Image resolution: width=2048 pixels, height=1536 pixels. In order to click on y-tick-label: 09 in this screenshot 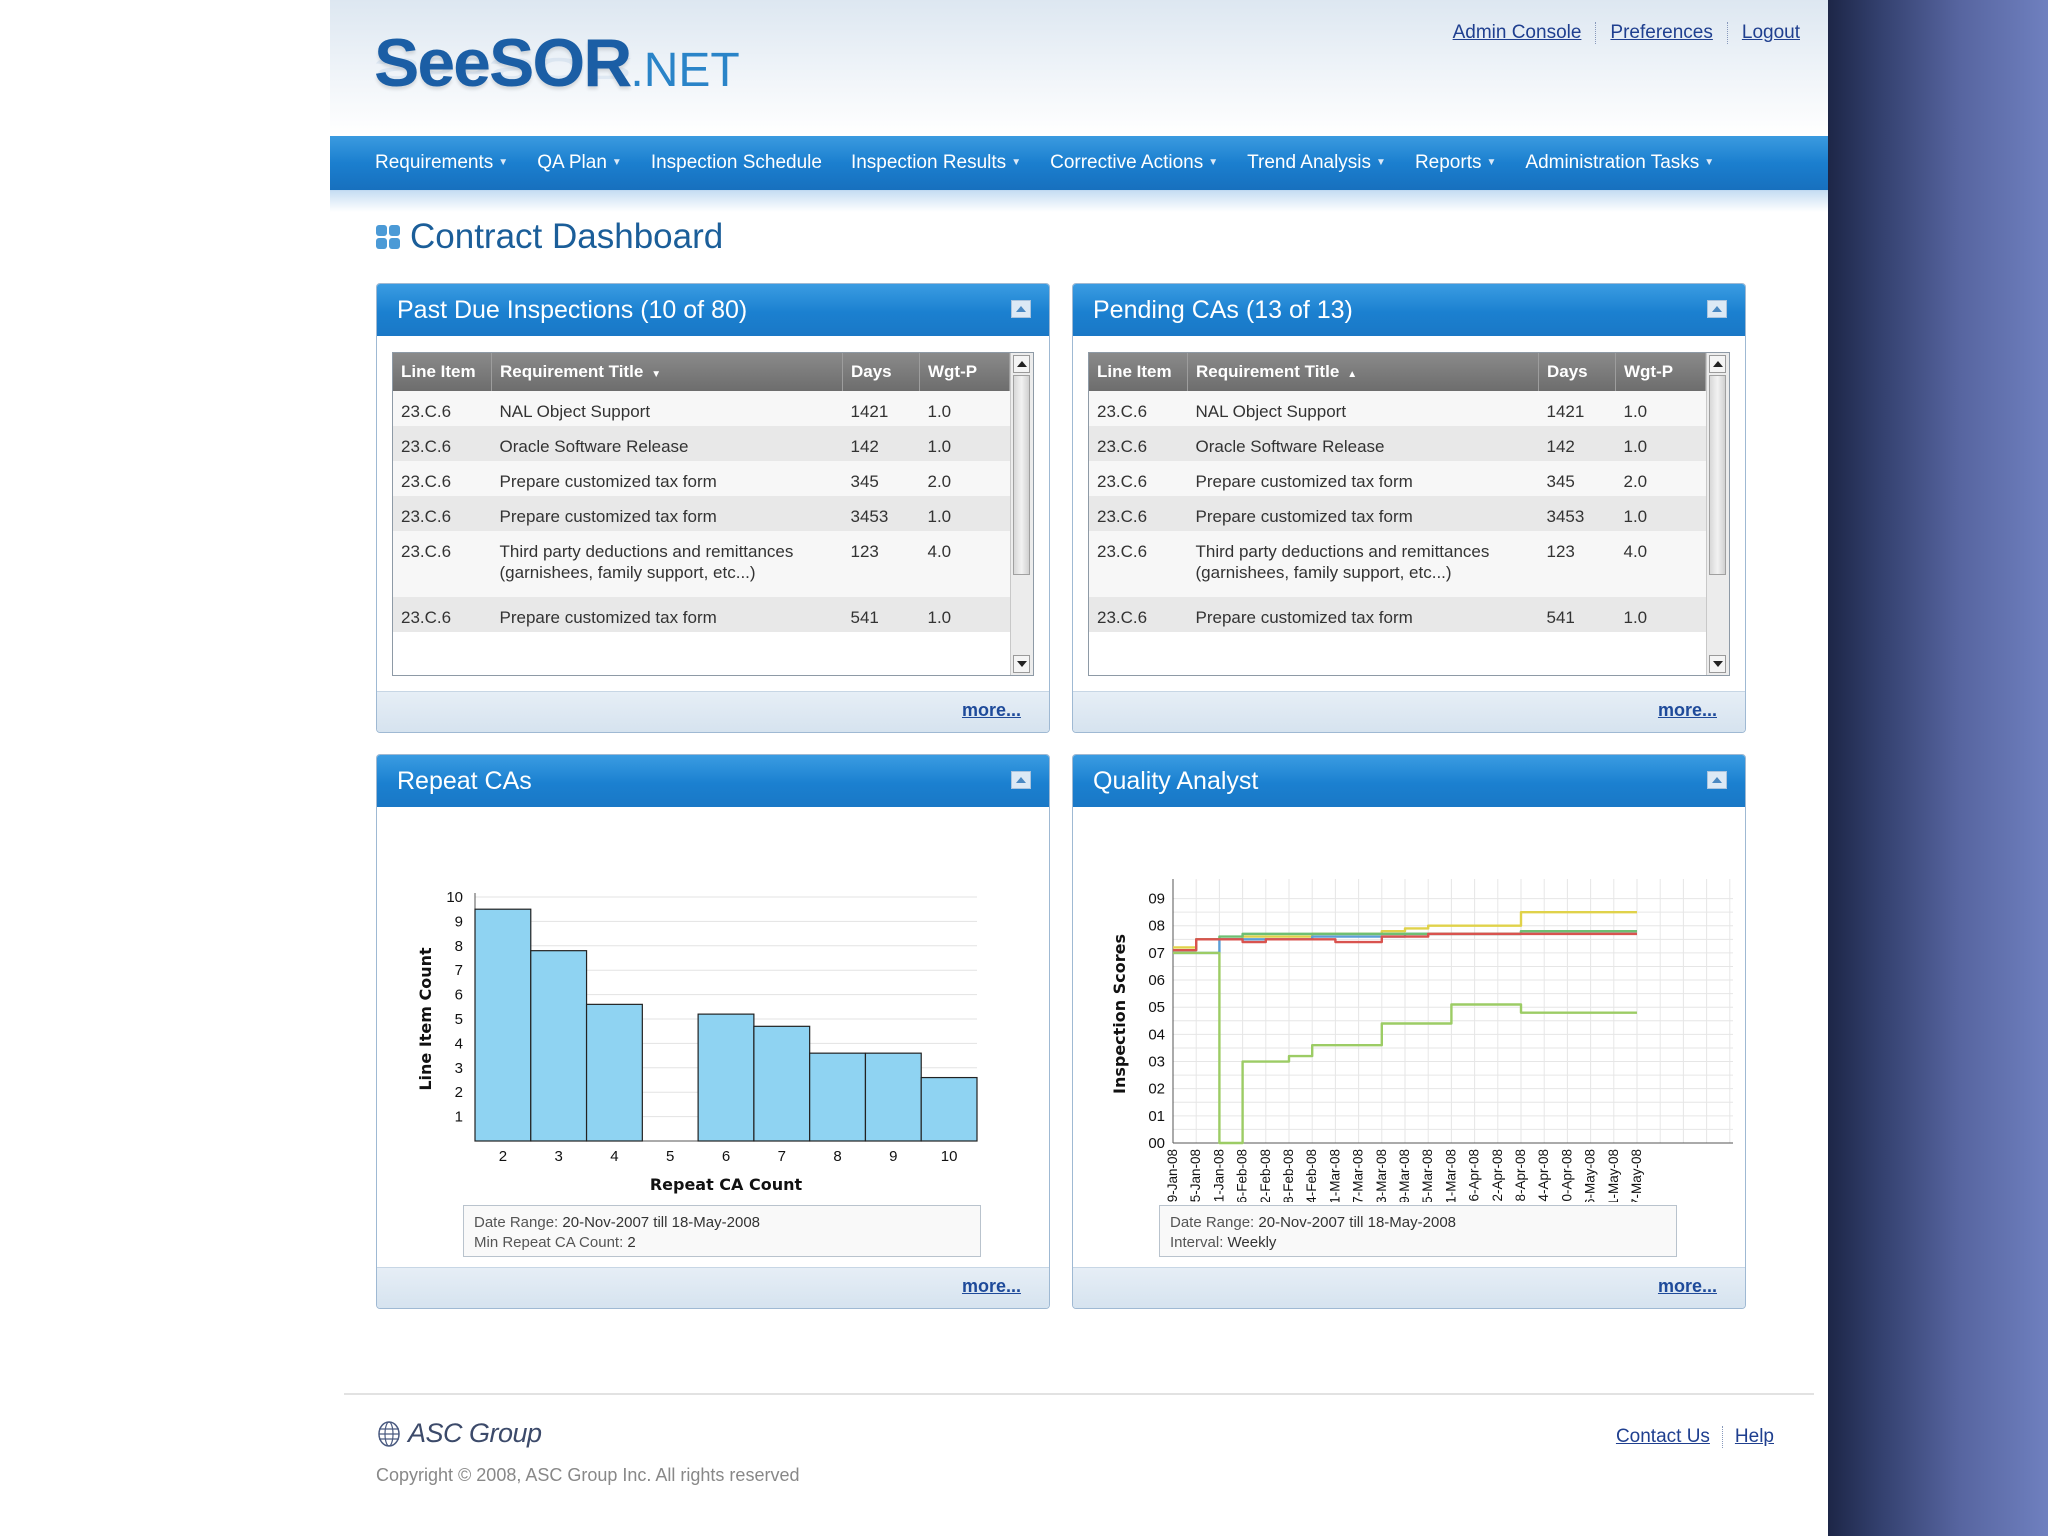, I will do `click(1156, 899)`.